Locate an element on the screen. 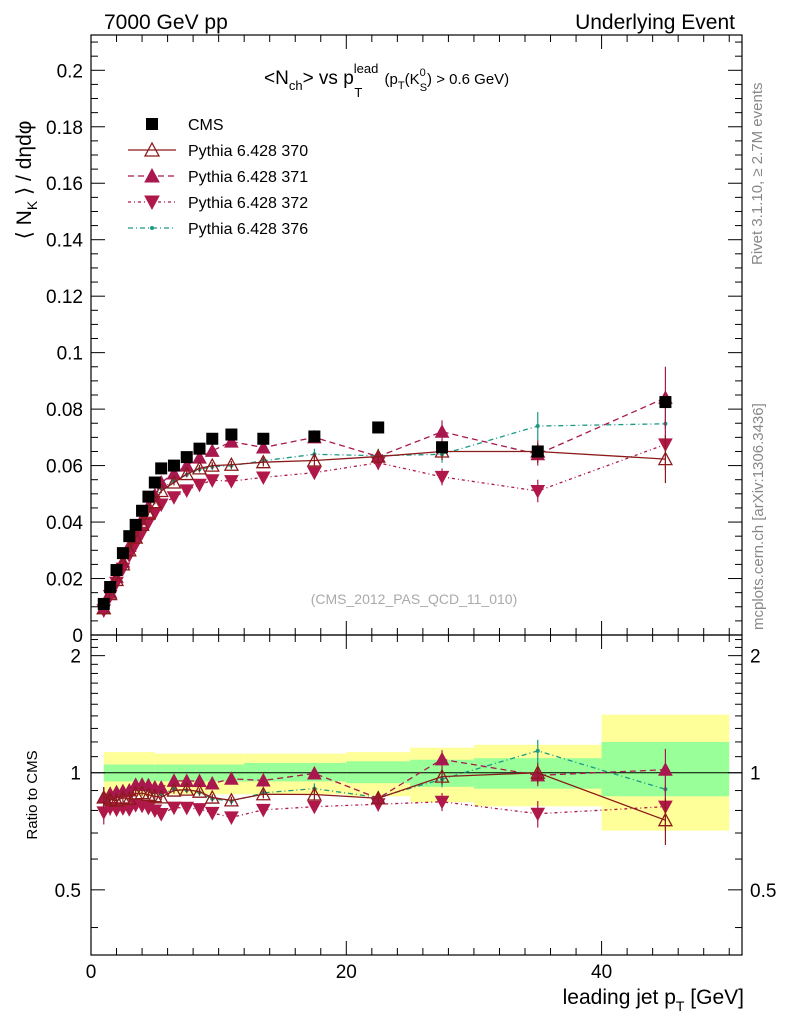 This screenshot has height=1024, width=786. title-part-e: ) > 0.6 GeV) is located at coordinates (468, 79).